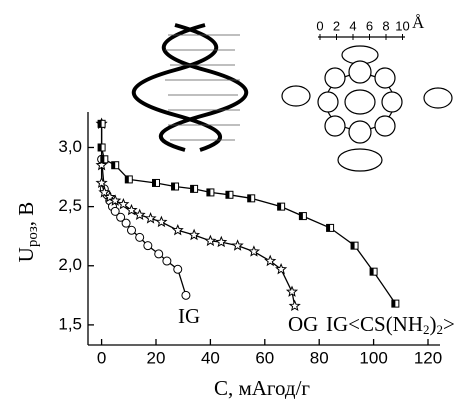 This screenshot has width=459, height=411. Describe the element at coordinates (433, 324) in the screenshot. I see `series-label-part: )` at that location.